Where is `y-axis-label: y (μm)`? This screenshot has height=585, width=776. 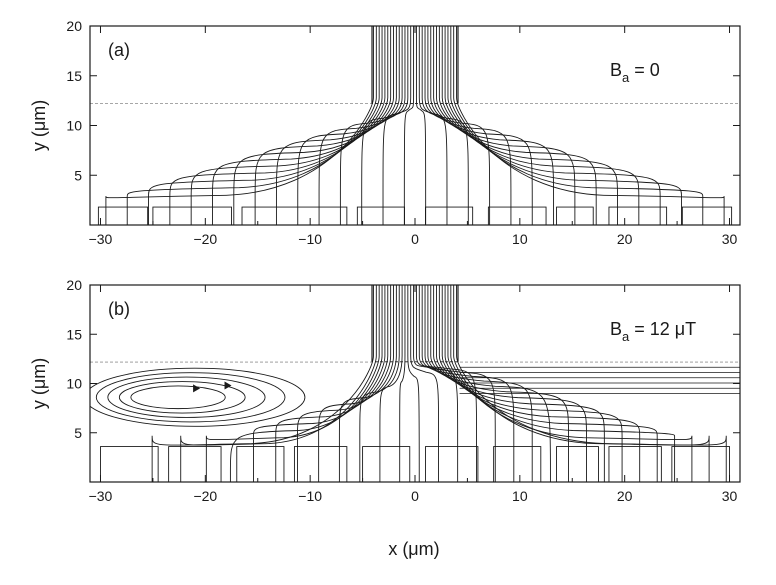
y-axis-label: y (μm) is located at coordinates (39, 125).